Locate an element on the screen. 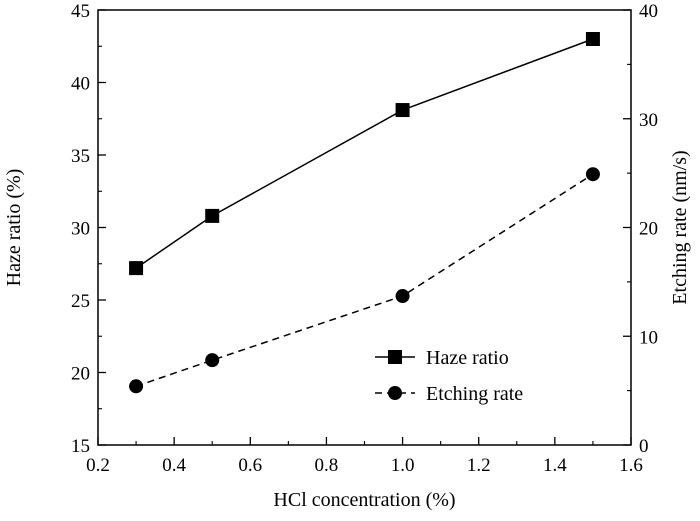 This screenshot has width=700, height=521. x-tick-label: 1.2 is located at coordinates (479, 465).